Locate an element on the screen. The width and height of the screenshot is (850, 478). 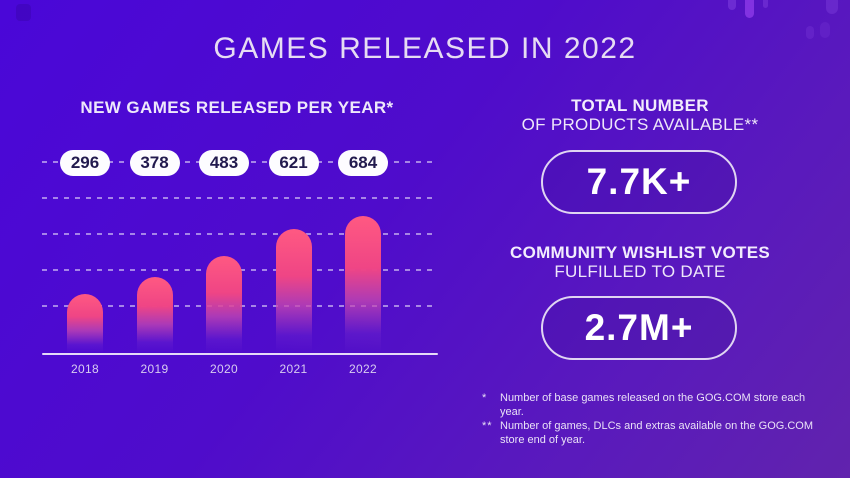
stat-value-products: 7.7K+ is located at coordinates (639, 182).